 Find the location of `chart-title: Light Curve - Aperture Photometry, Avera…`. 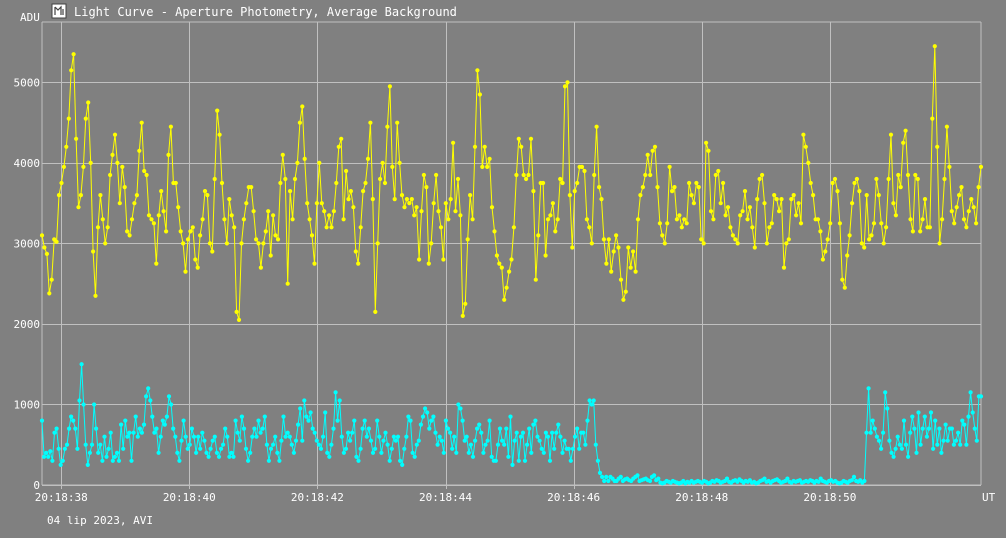

chart-title: Light Curve - Aperture Photometry, Avera… is located at coordinates (265, 12).